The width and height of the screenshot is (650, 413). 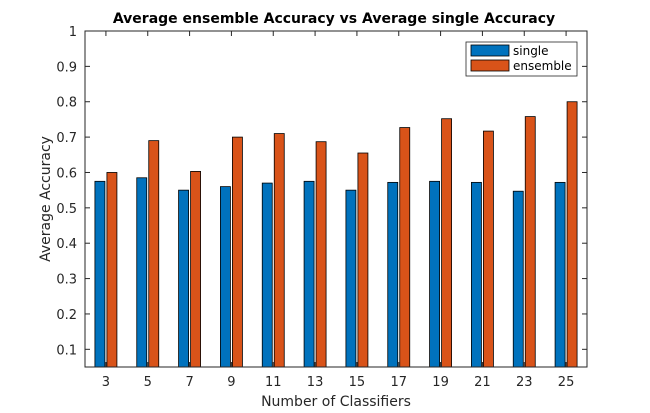 What do you see at coordinates (66, 67) in the screenshot?
I see `y-tick-label: 0.9` at bounding box center [66, 67].